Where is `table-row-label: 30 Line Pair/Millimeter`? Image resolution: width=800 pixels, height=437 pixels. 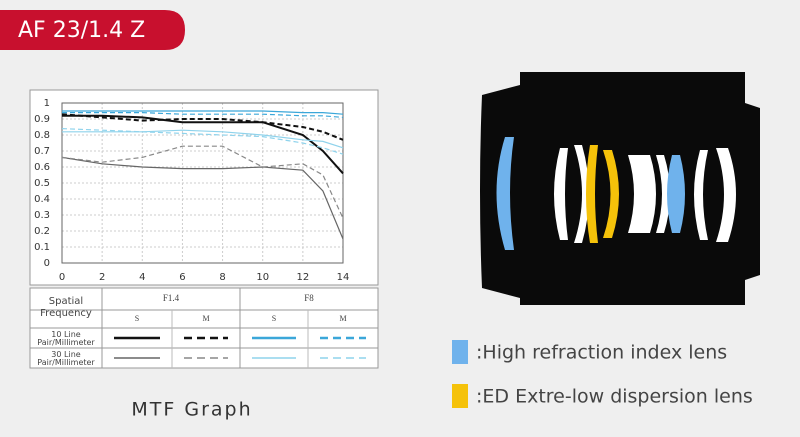
table-row-label: 30 Line Pair/Millimeter is located at coordinates (66, 358).